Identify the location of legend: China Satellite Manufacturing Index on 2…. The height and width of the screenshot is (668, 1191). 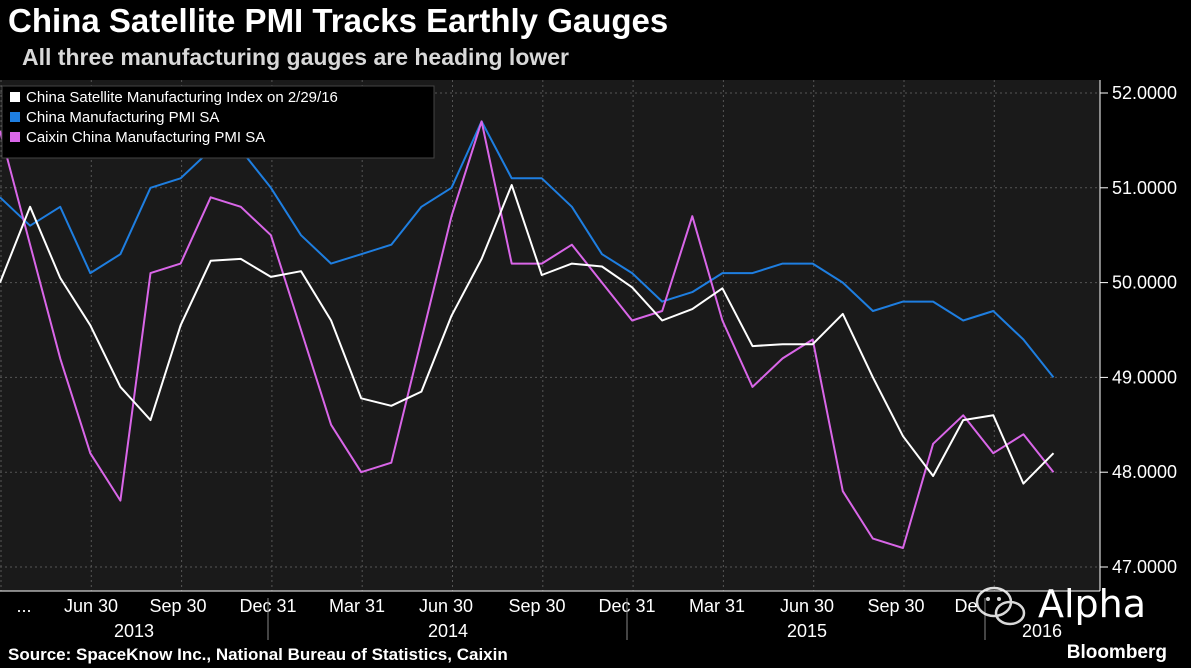
(218, 122).